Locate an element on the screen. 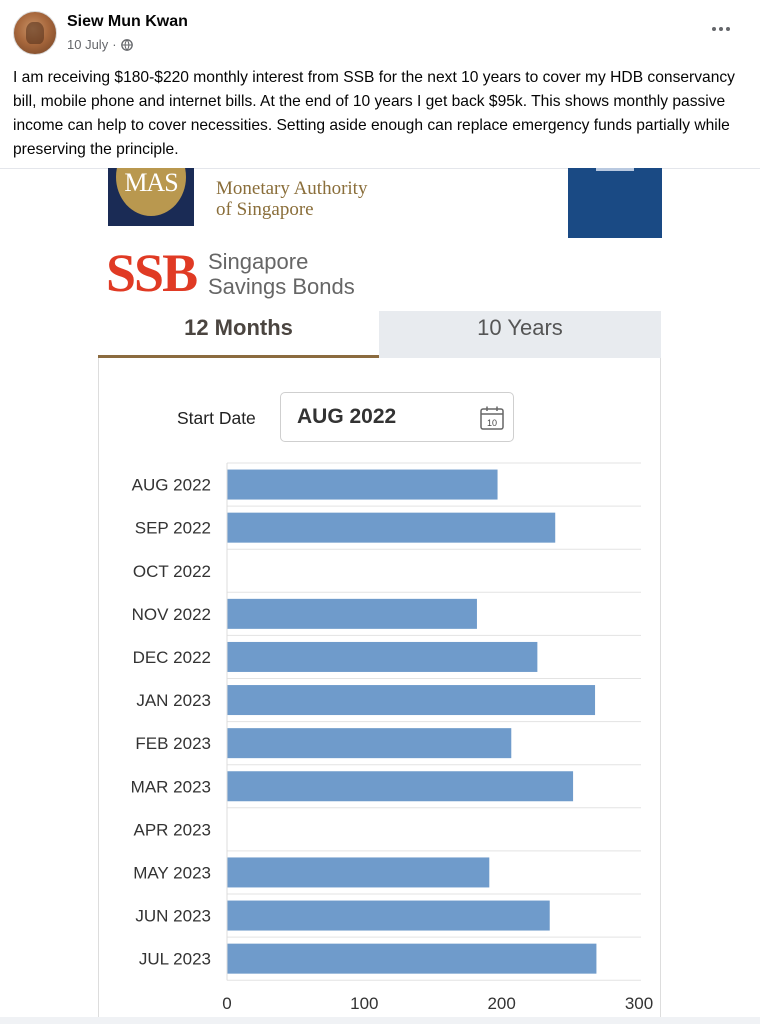 The width and height of the screenshot is (760, 1025). author-name: Siew Mun Kwan is located at coordinates (127, 21).